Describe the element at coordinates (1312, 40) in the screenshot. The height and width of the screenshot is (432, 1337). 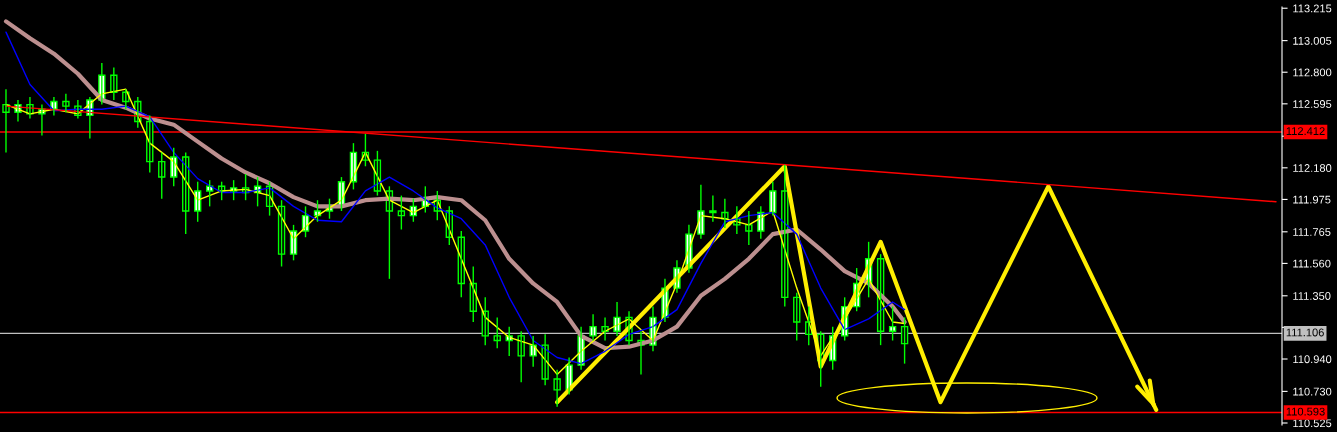
I see `y-tick-label: 113.005` at that location.